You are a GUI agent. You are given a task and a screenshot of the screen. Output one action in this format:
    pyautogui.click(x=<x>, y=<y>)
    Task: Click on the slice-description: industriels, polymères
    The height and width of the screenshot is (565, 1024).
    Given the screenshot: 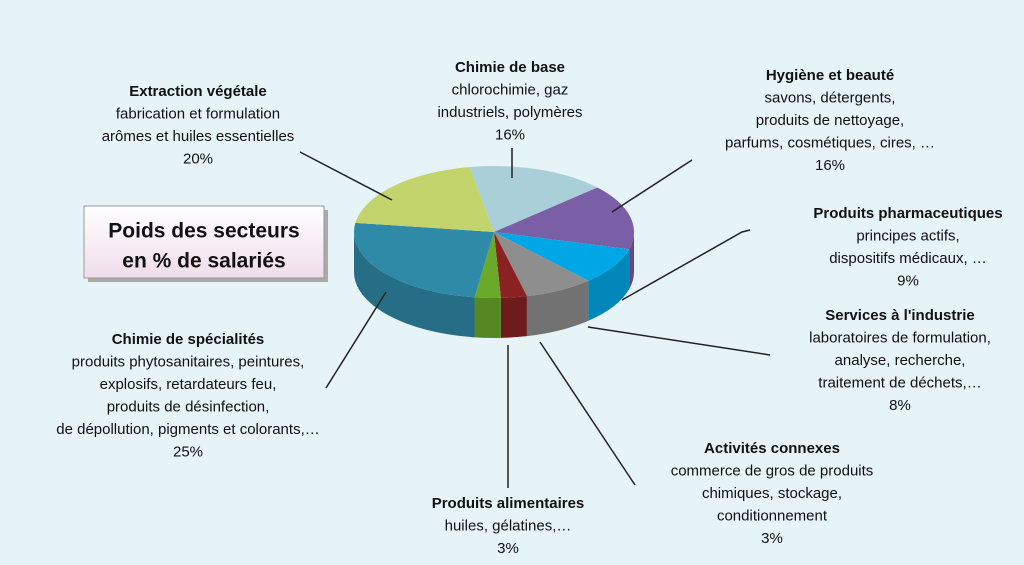 What is the action you would take?
    pyautogui.click(x=509, y=112)
    